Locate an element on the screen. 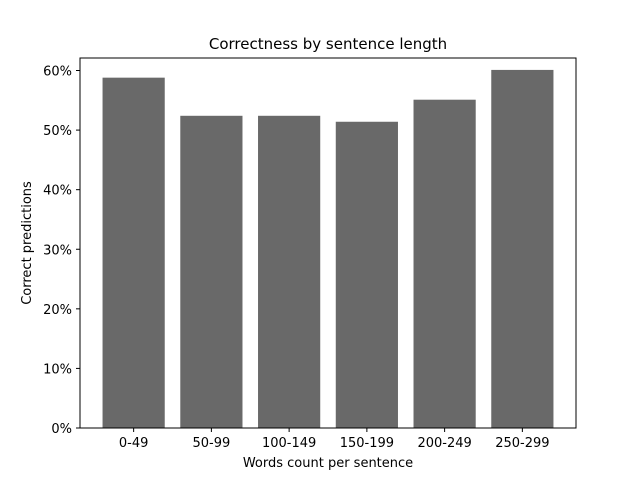 The height and width of the screenshot is (480, 640). chart-title: Correctness by sentence length is located at coordinates (328, 44).